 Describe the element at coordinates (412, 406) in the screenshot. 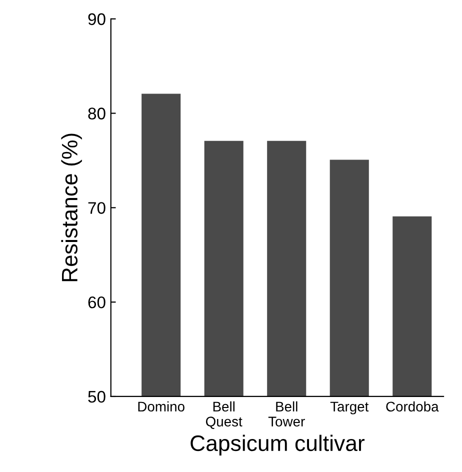

I see `x-tick-label: Cordoba` at that location.